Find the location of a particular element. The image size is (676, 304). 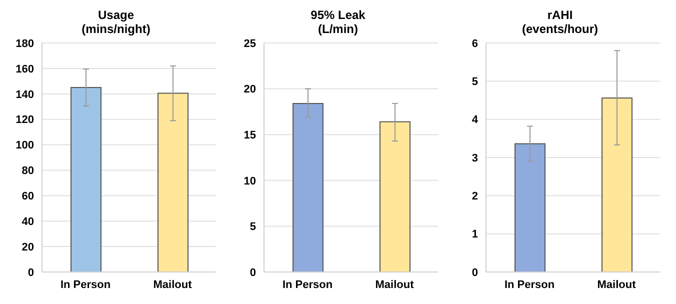

chart-subtitle: (events/hour) is located at coordinates (559, 29).